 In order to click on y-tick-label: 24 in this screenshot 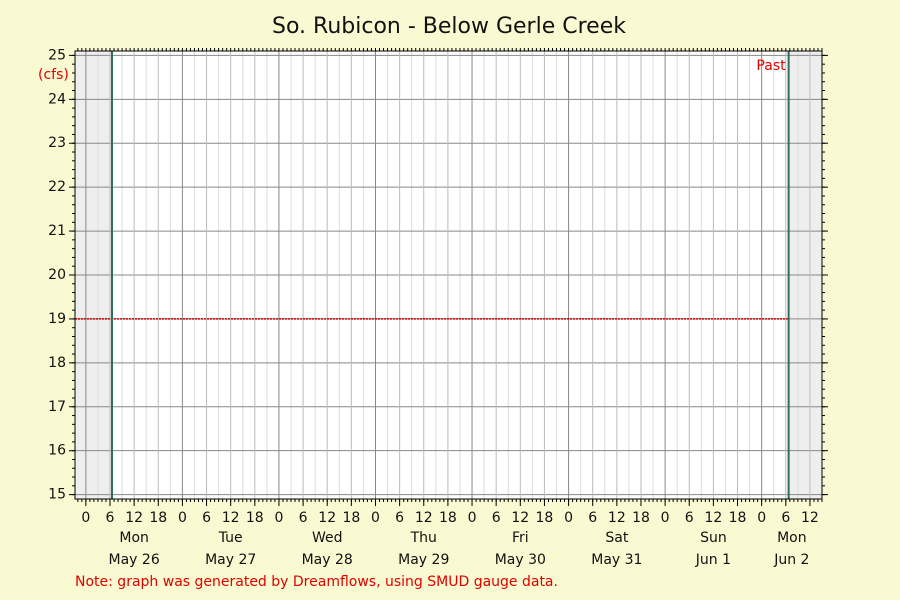, I will do `click(57, 99)`.